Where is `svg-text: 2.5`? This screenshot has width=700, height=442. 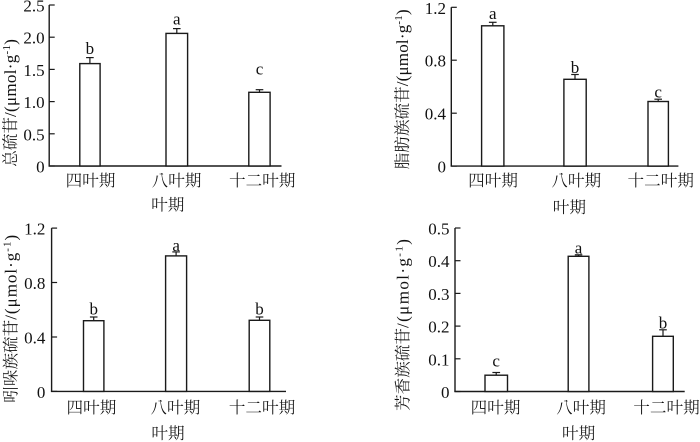
svg-text: 2.5 is located at coordinates (33, 8).